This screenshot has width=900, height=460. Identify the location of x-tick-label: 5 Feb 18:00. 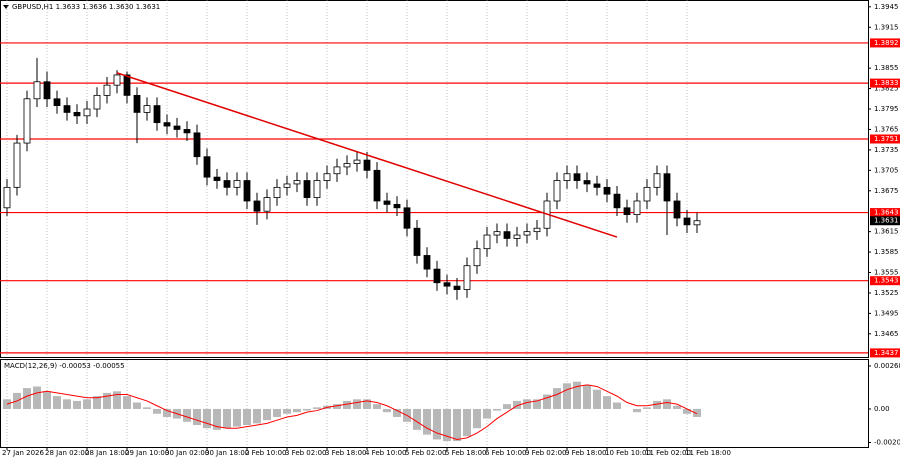
(465, 453).